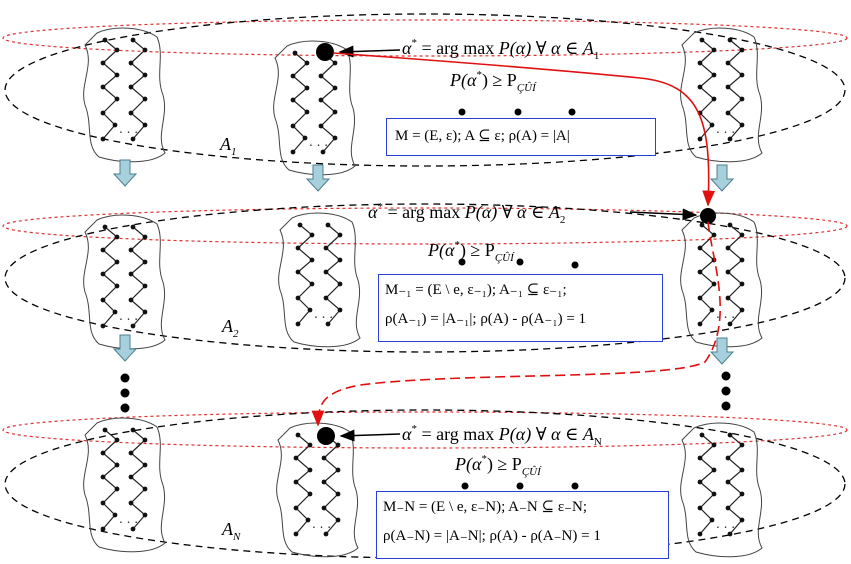 The image size is (851, 564). I want to click on level-2-dotted-ring, so click(425, 226).